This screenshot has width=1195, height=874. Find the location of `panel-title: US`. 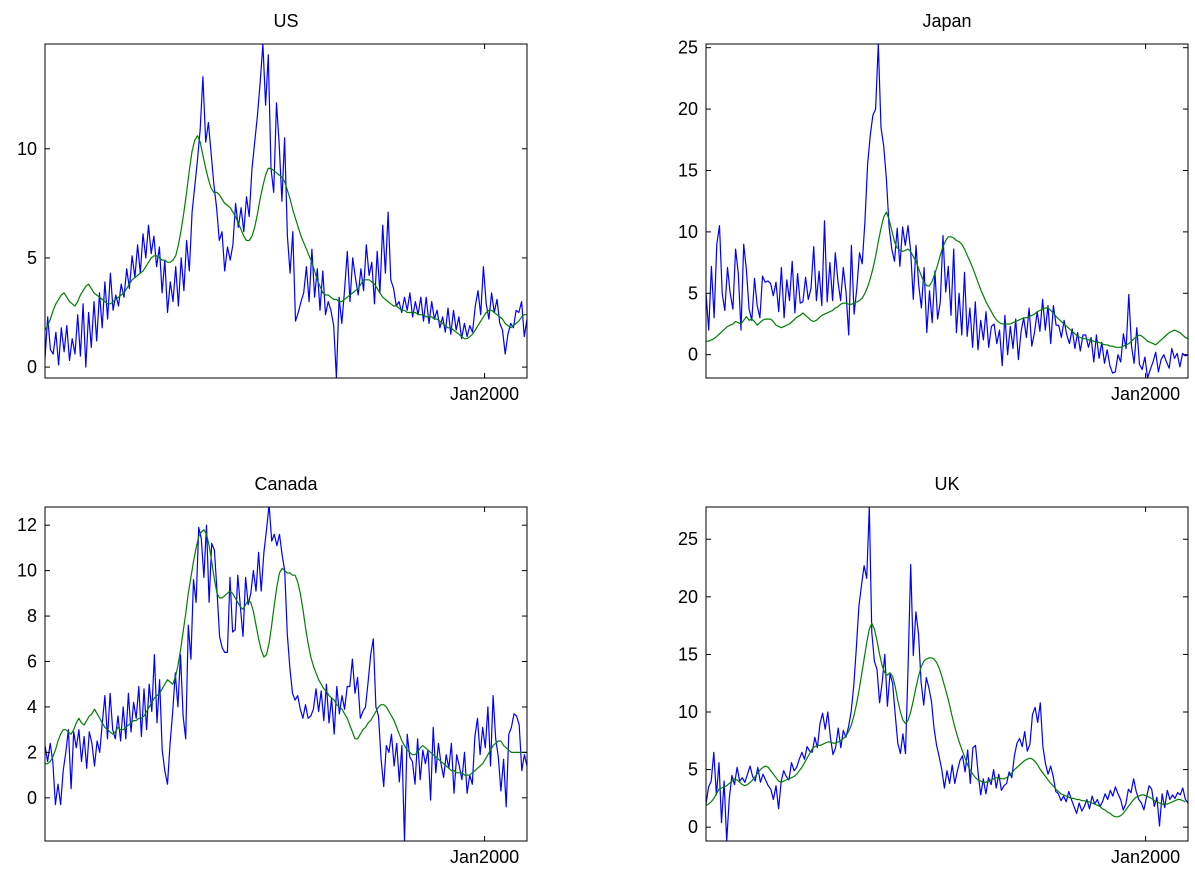

panel-title: US is located at coordinates (285, 21).